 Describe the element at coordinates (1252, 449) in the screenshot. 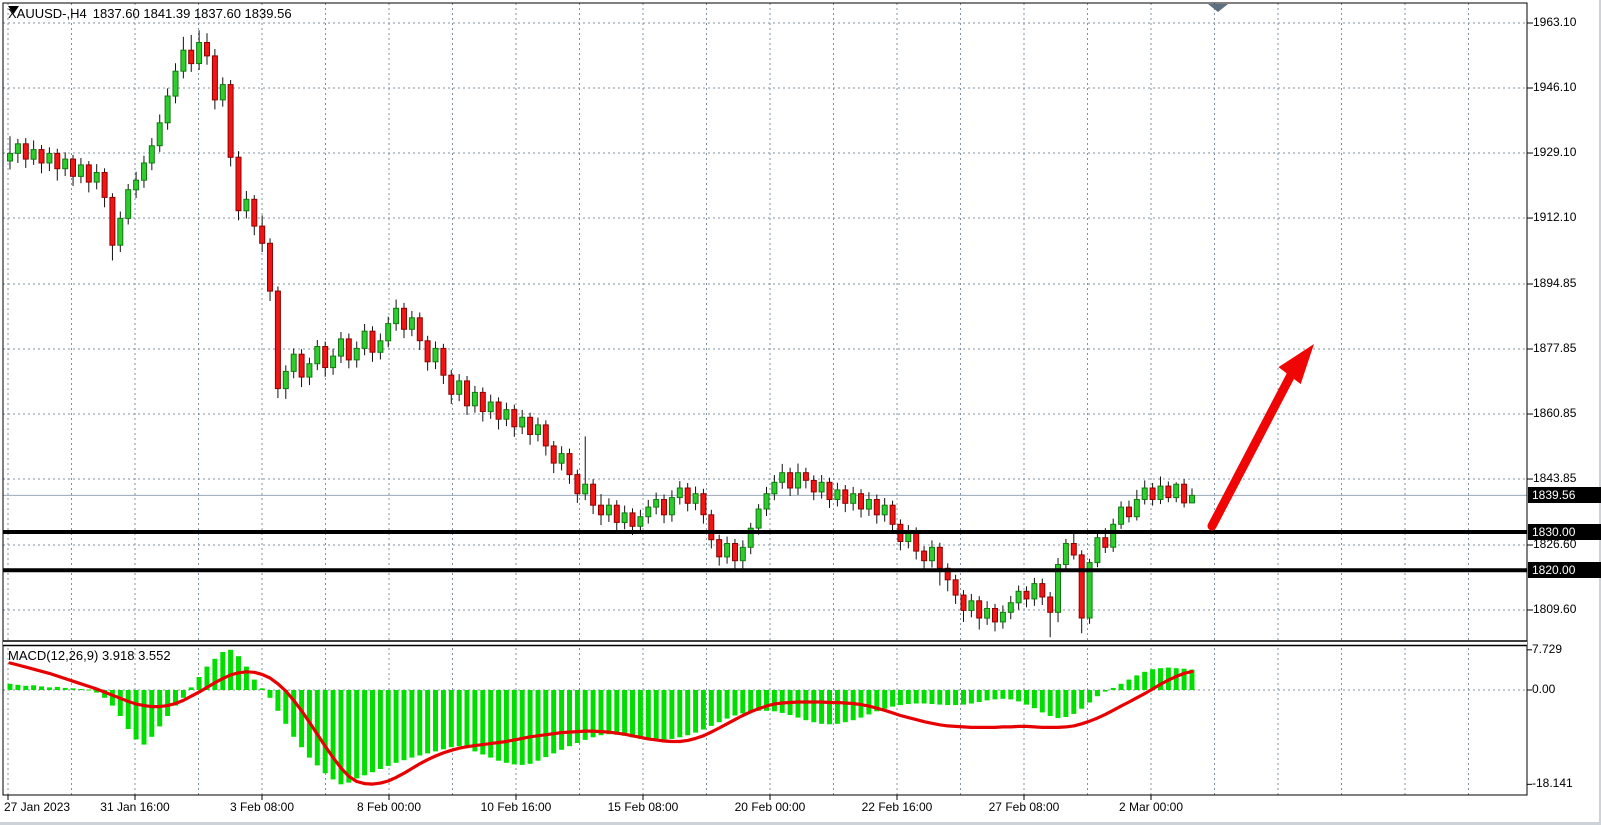

I see `trend-arrow-shaft` at that location.